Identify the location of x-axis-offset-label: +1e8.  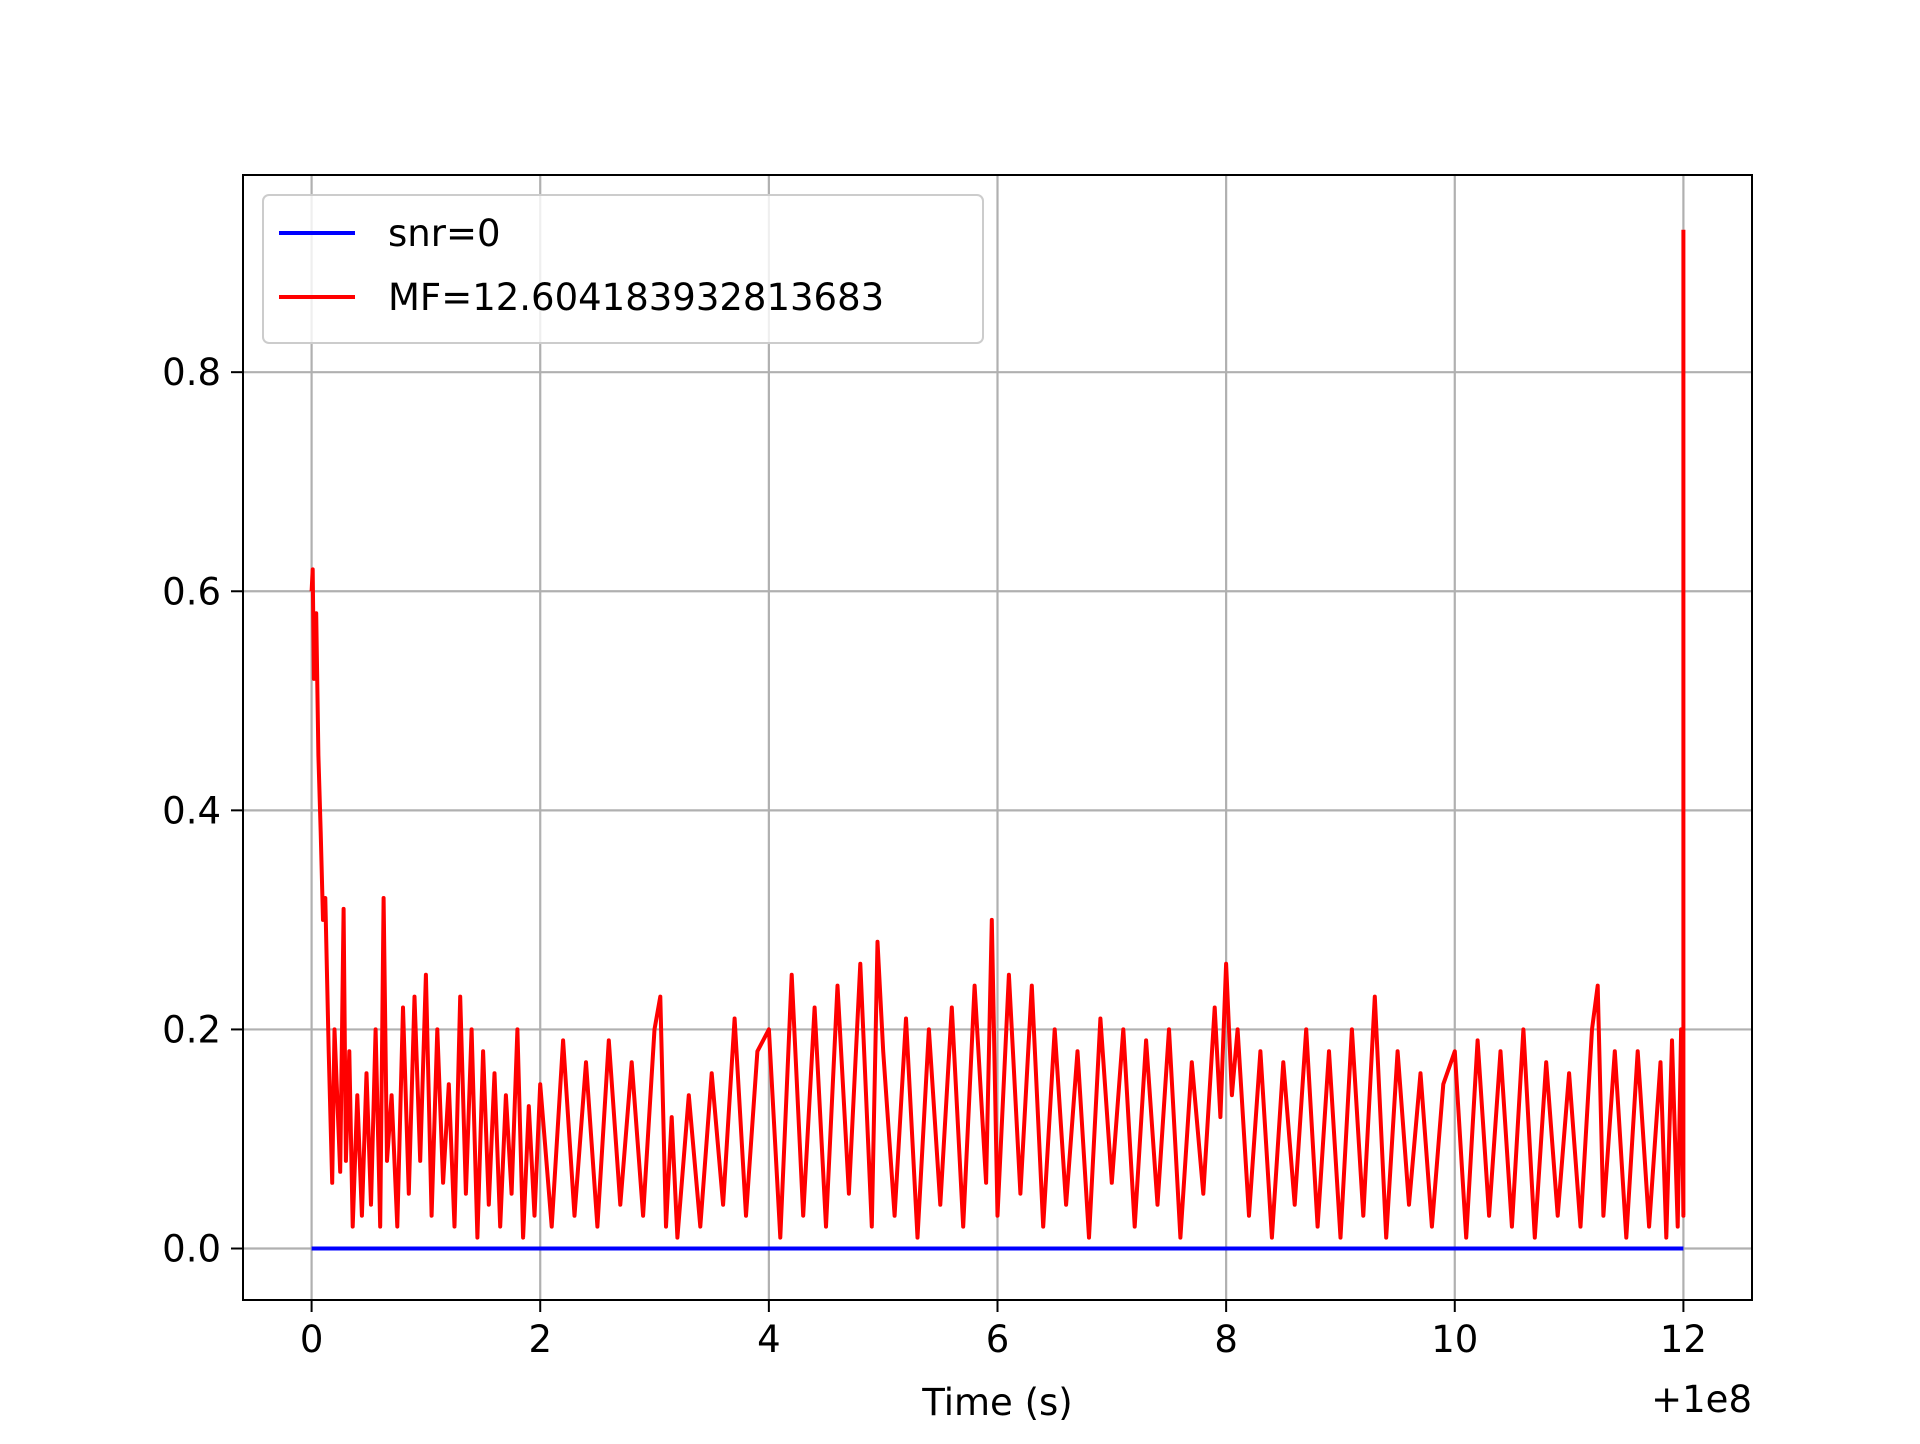
(1701, 1399).